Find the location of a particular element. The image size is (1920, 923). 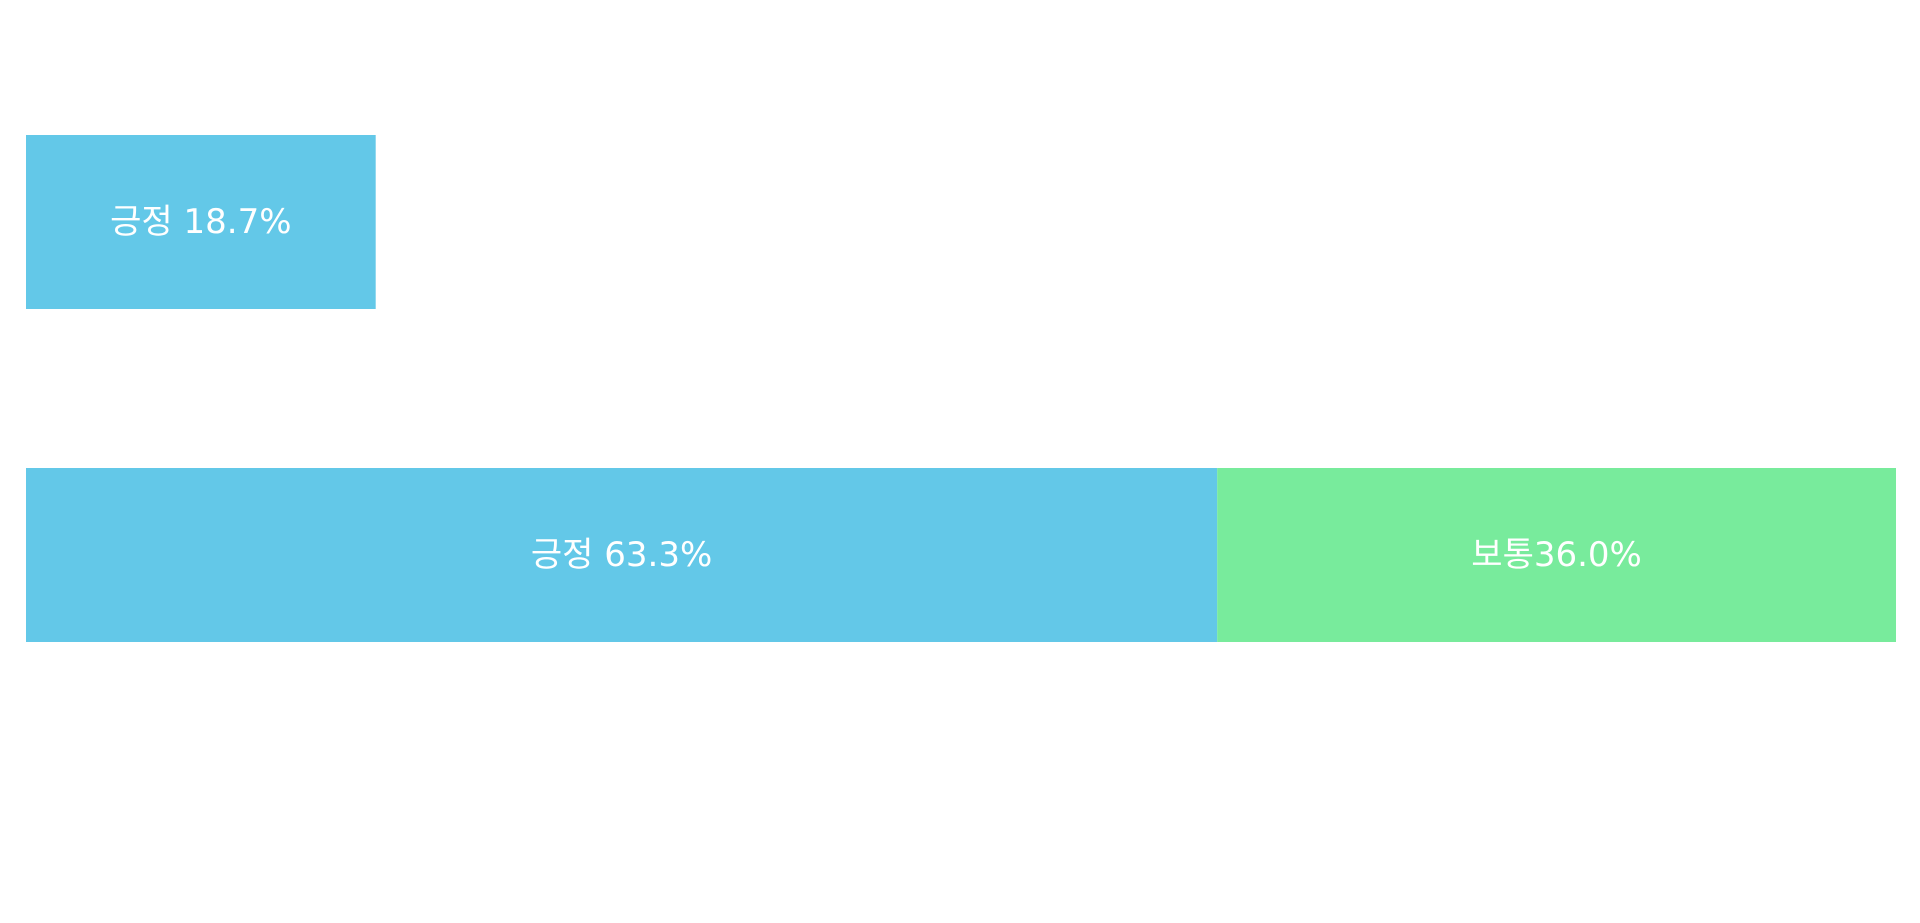

bar-label-row2-1: 긍정 63.3% is located at coordinates (621, 555).